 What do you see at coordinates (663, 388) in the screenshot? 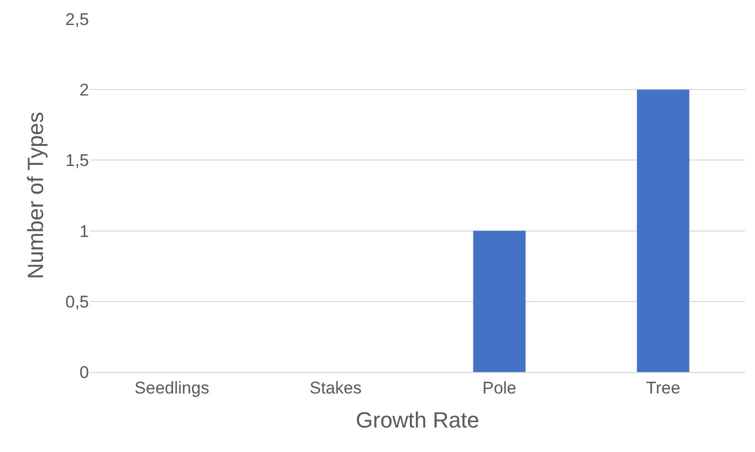
I see `x-tick-label: Tree` at bounding box center [663, 388].